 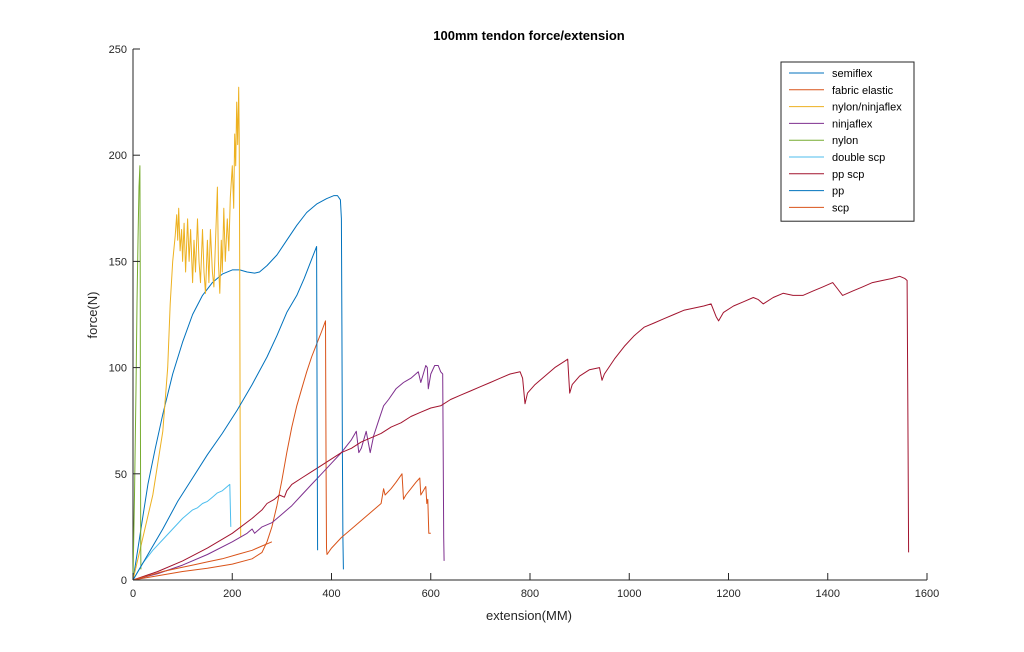 What do you see at coordinates (133, 594) in the screenshot?
I see `x-tick-label: 0` at bounding box center [133, 594].